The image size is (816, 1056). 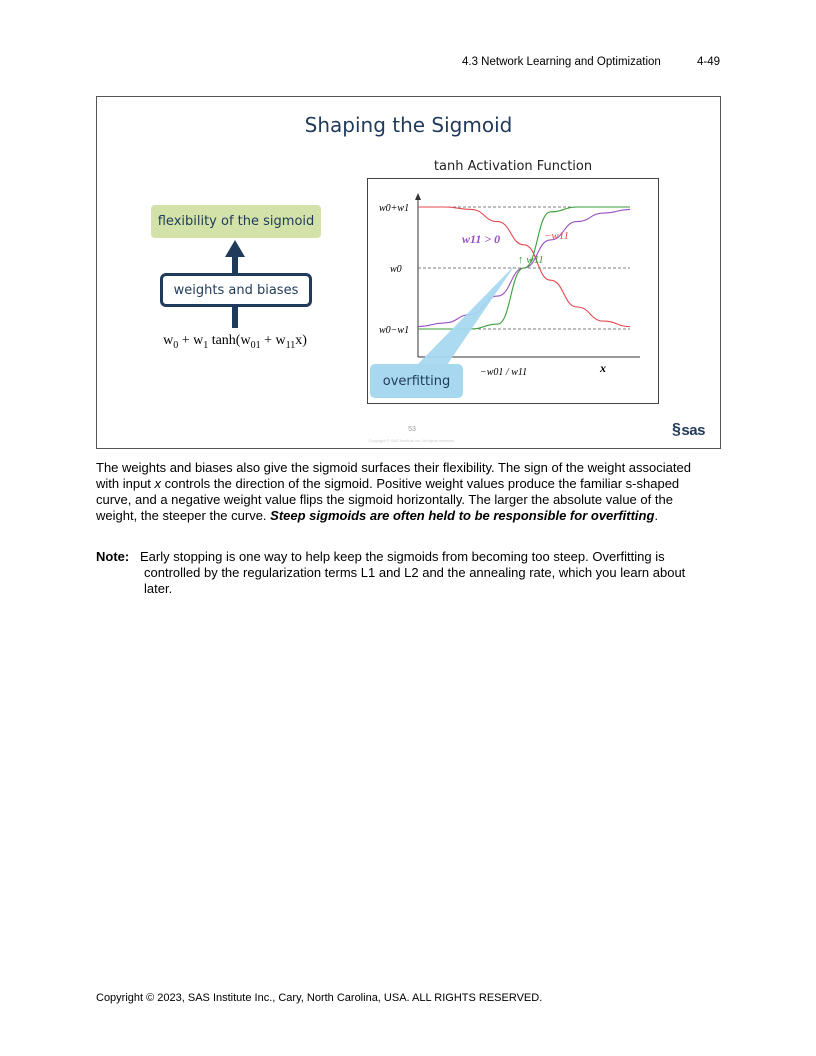 I want to click on body-italic-x: x, so click(x=158, y=483).